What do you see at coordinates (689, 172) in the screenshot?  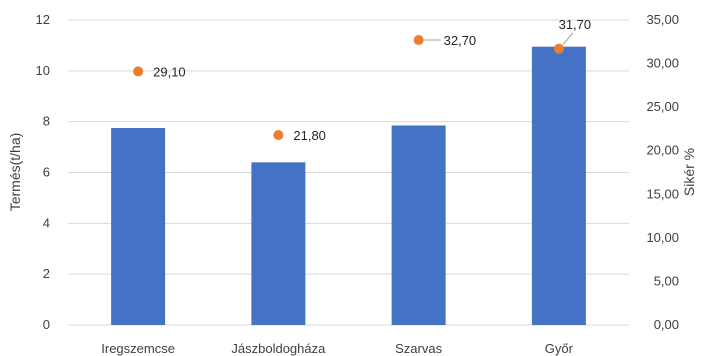 I see `y-axis-right-title: Sikér %` at bounding box center [689, 172].